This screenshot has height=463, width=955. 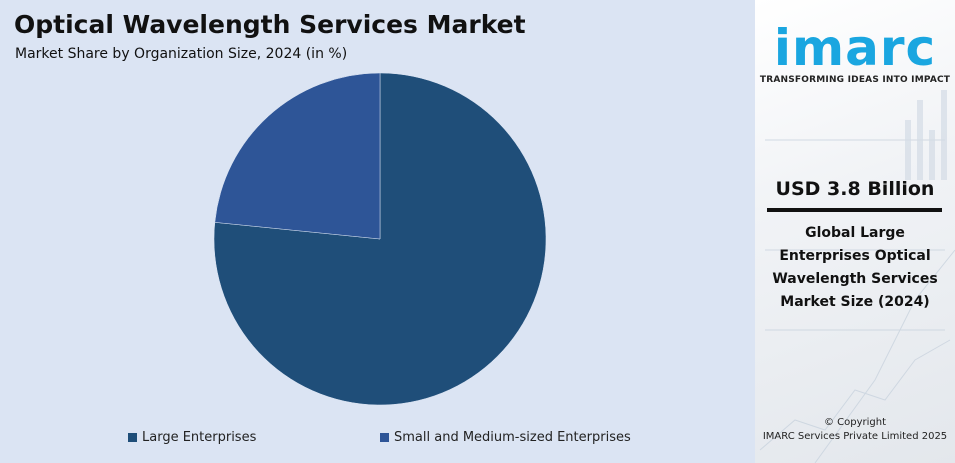 I want to click on pie-slice-small-and-medium-sized-enterprises, so click(x=297, y=156).